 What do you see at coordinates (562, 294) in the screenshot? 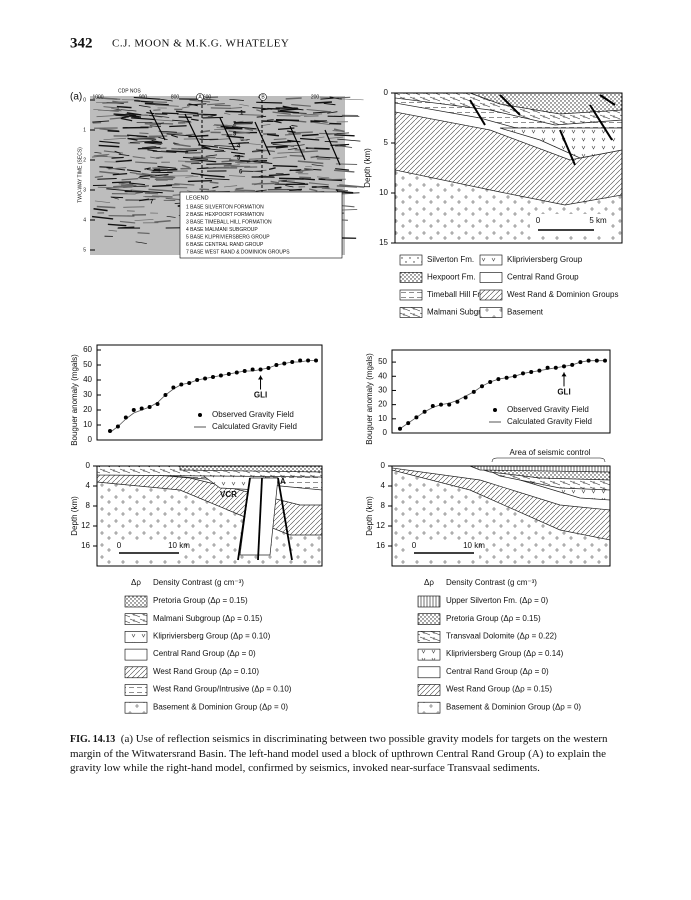
I see `legend-label: West Rand & Dominion Groups` at bounding box center [562, 294].